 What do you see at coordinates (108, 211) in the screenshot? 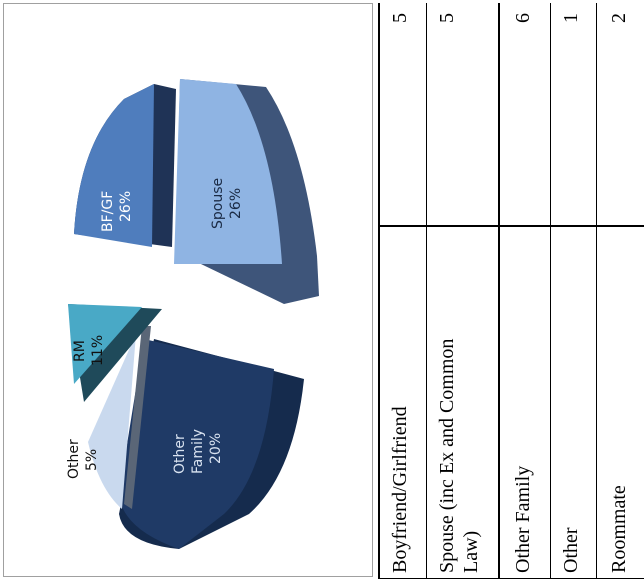
I see `slice-bfgf-name: BF/GF` at bounding box center [108, 211].